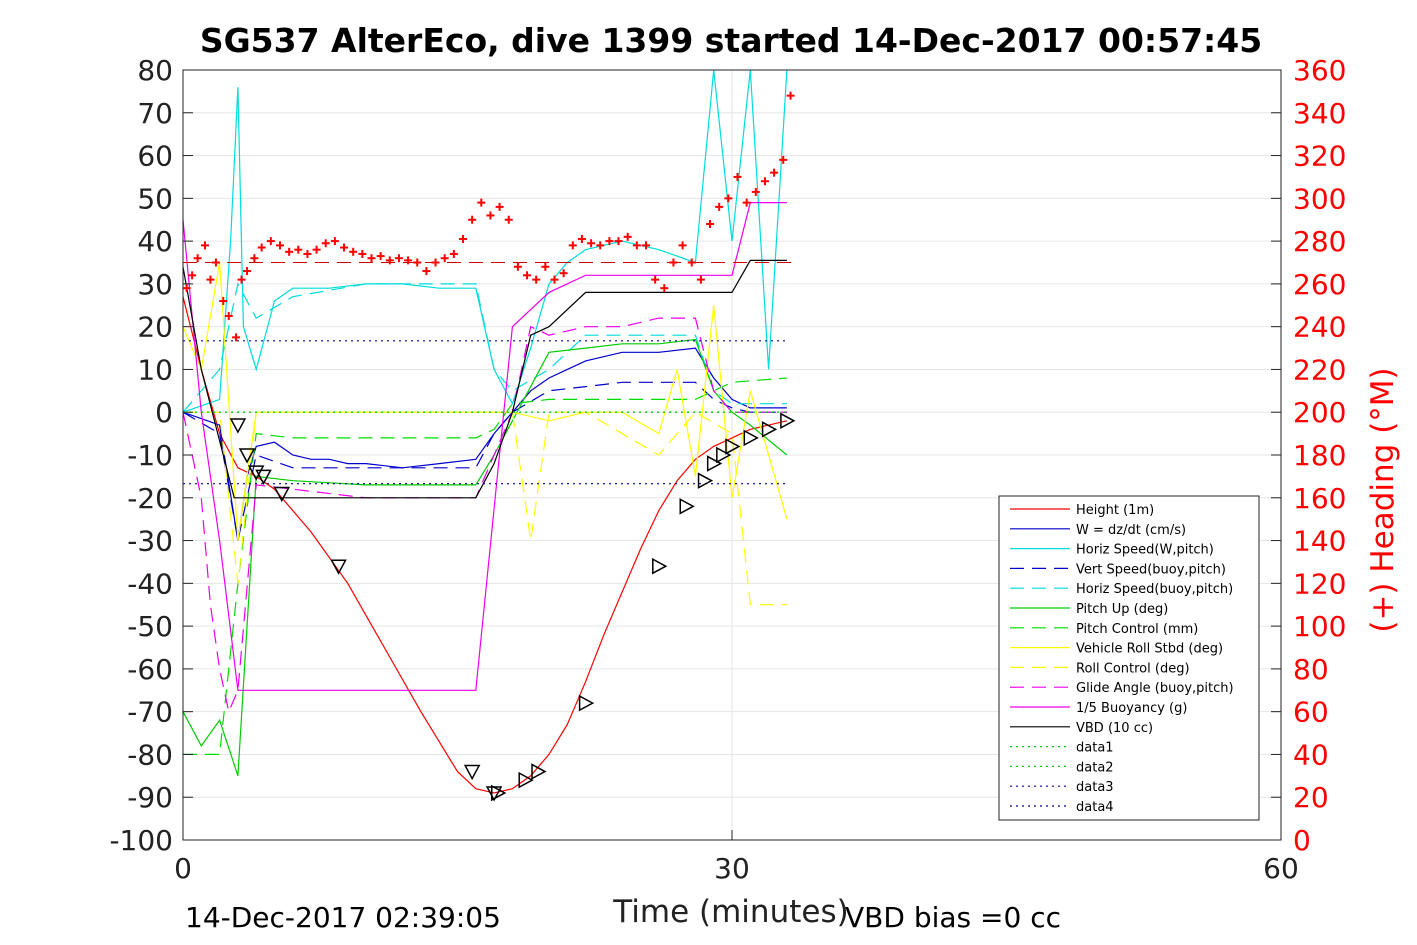  I want to click on x-tick-label: 60, so click(1281, 868).